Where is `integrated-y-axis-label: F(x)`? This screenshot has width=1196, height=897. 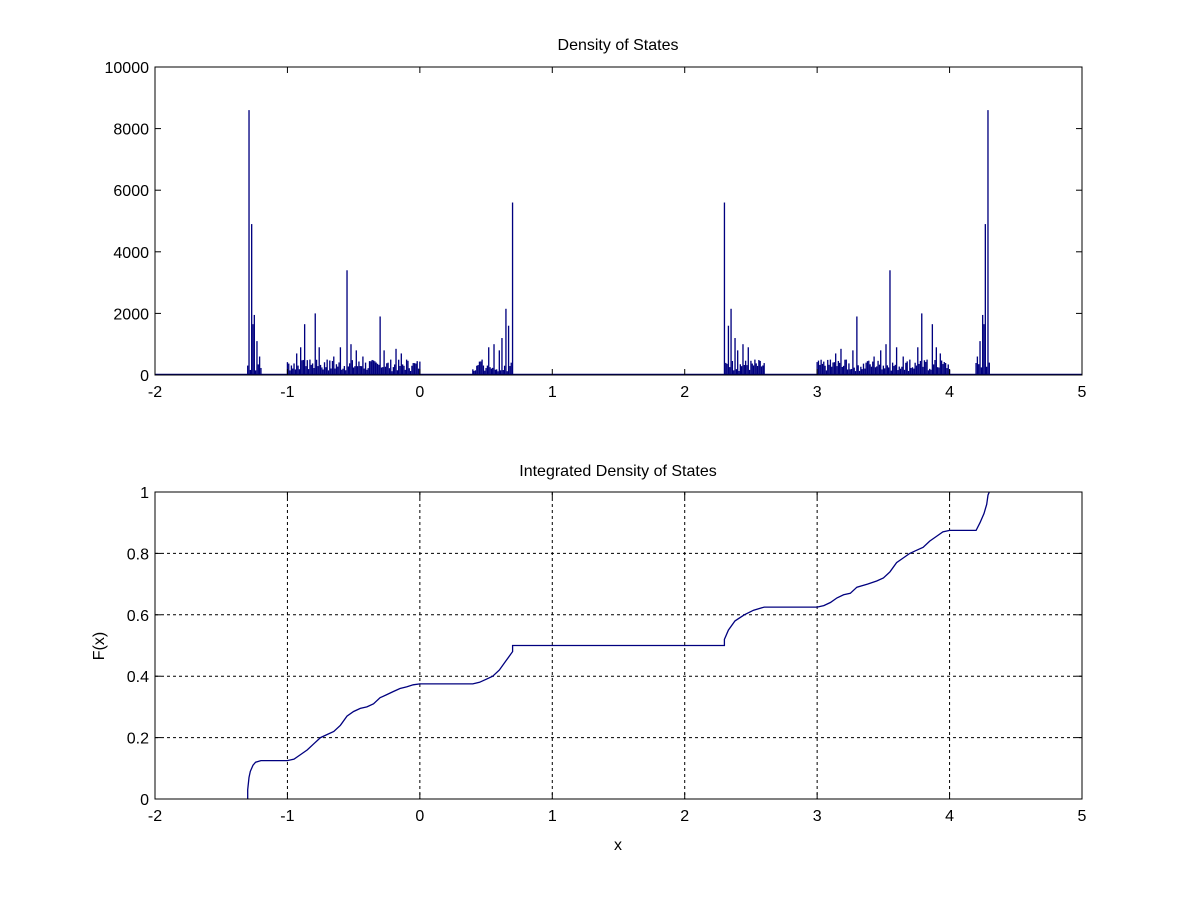 integrated-y-axis-label: F(x) is located at coordinates (99, 646).